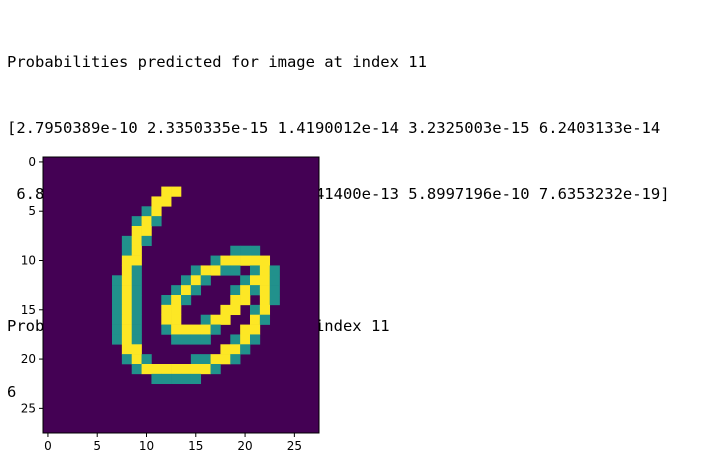  I want to click on y-axis: 0 5 10 15 20 25, so click(32, 285).